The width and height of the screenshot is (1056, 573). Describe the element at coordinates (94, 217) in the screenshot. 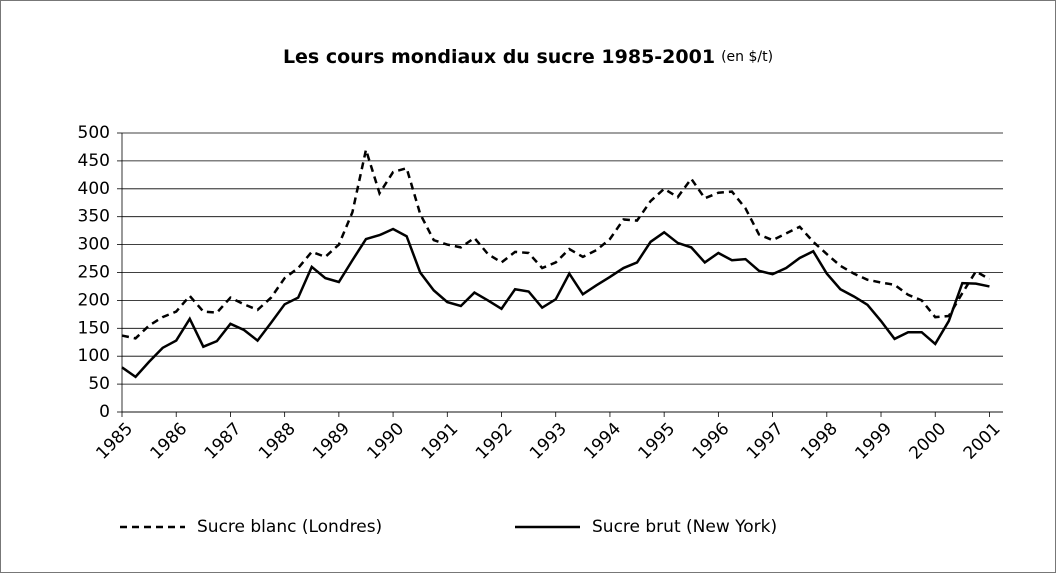

I see `y-tick-label: 350` at that location.